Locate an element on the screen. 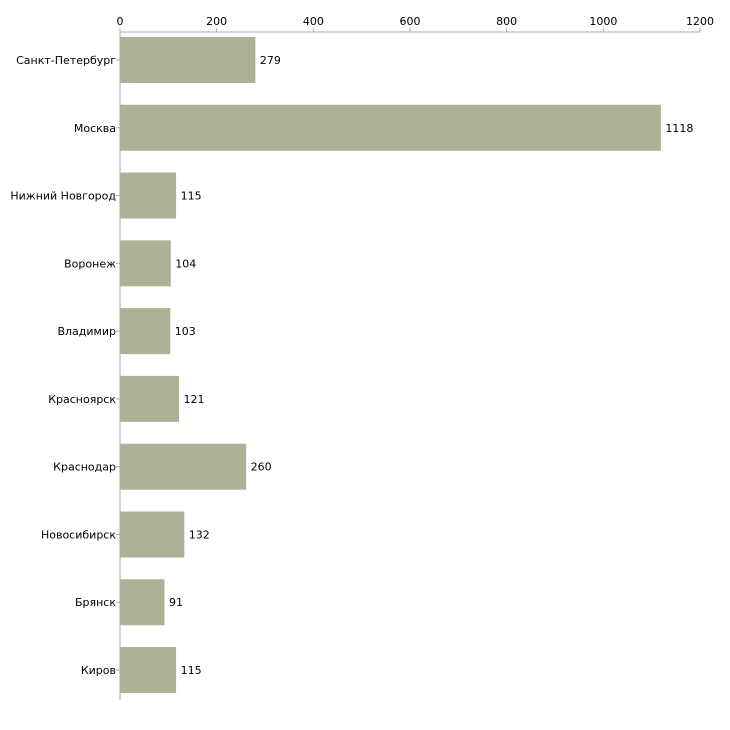  category-label: Красноярск is located at coordinates (82, 399).